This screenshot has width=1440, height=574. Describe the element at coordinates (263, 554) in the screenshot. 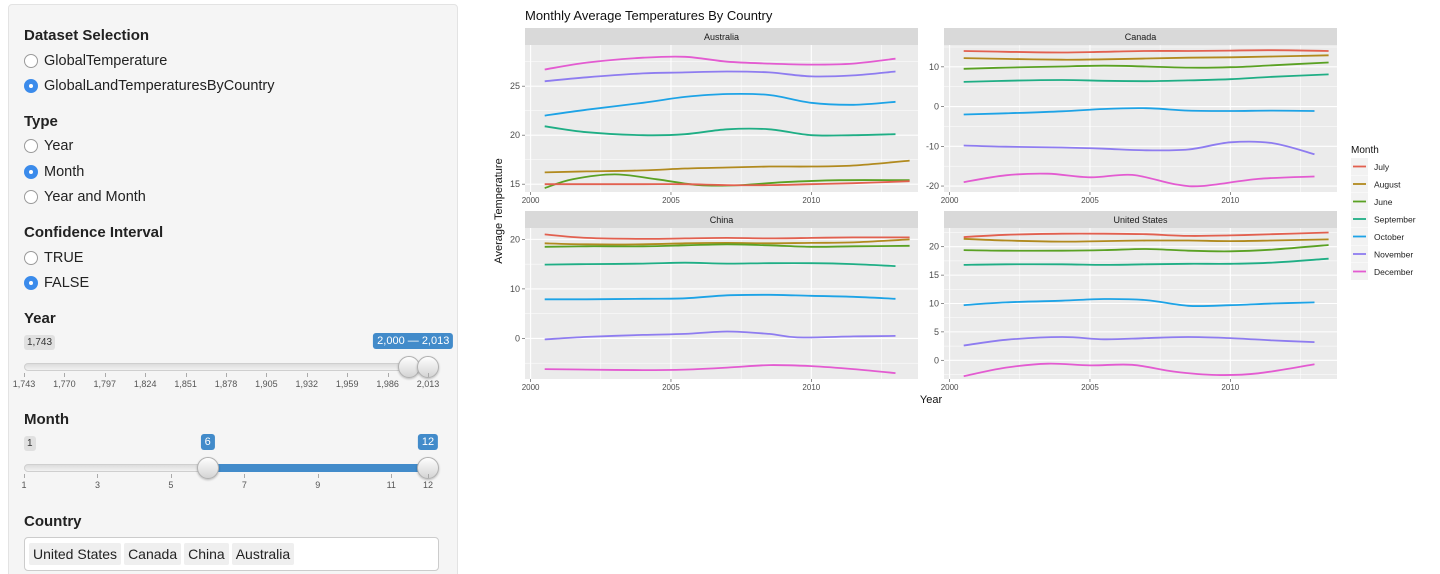

I see `country-chip-australia: Australia` at that location.